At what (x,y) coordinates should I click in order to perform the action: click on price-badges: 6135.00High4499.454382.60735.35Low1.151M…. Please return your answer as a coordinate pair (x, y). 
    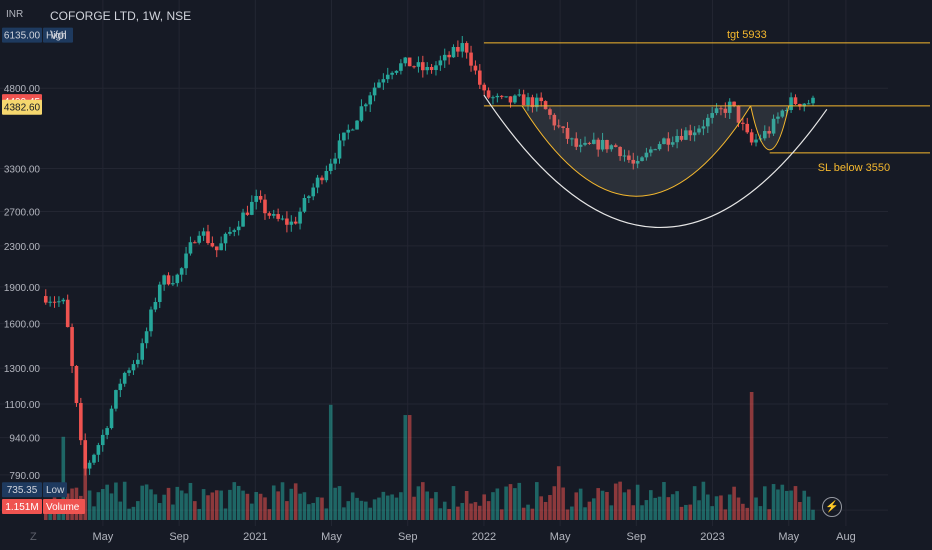
    Looking at the image, I should click on (43, 270).